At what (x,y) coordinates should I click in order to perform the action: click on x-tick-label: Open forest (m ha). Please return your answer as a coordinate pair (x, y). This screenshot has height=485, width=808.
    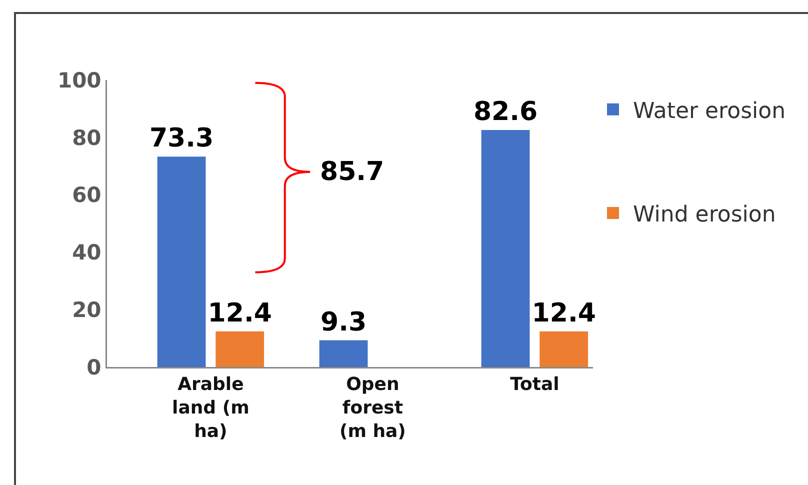
    Looking at the image, I should click on (372, 408).